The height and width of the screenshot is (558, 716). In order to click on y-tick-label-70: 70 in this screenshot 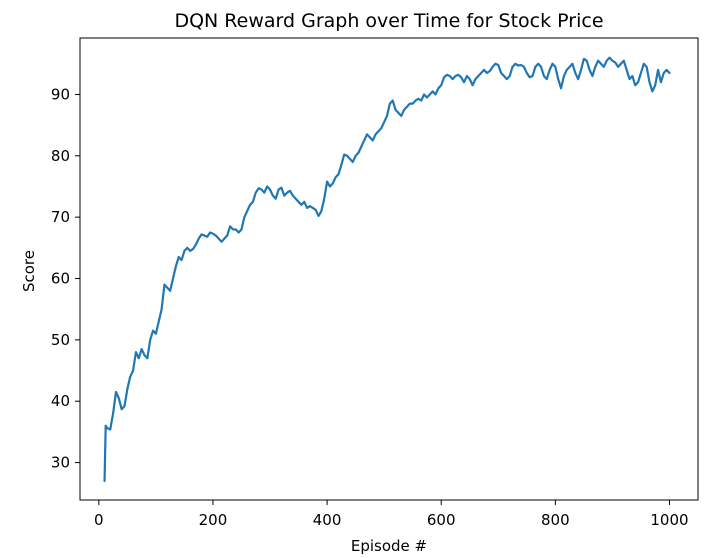, I will do `click(60, 217)`.